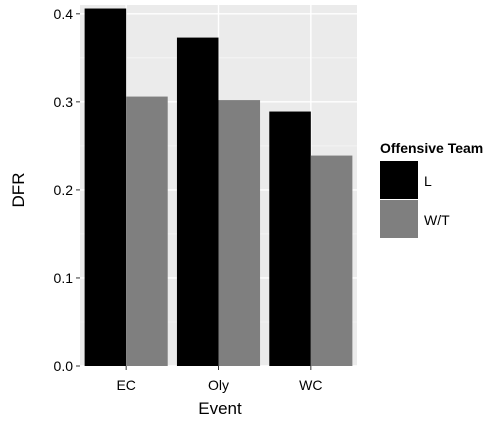 The image size is (500, 425). What do you see at coordinates (437, 220) in the screenshot?
I see `legend-label: W/T` at bounding box center [437, 220].